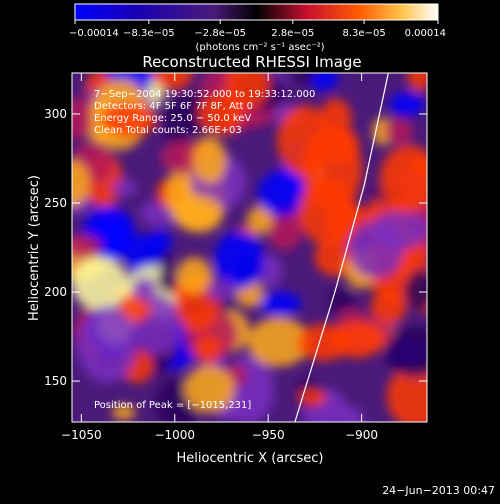  What do you see at coordinates (361, 435) in the screenshot?
I see `x-tick-label: −900` at bounding box center [361, 435].